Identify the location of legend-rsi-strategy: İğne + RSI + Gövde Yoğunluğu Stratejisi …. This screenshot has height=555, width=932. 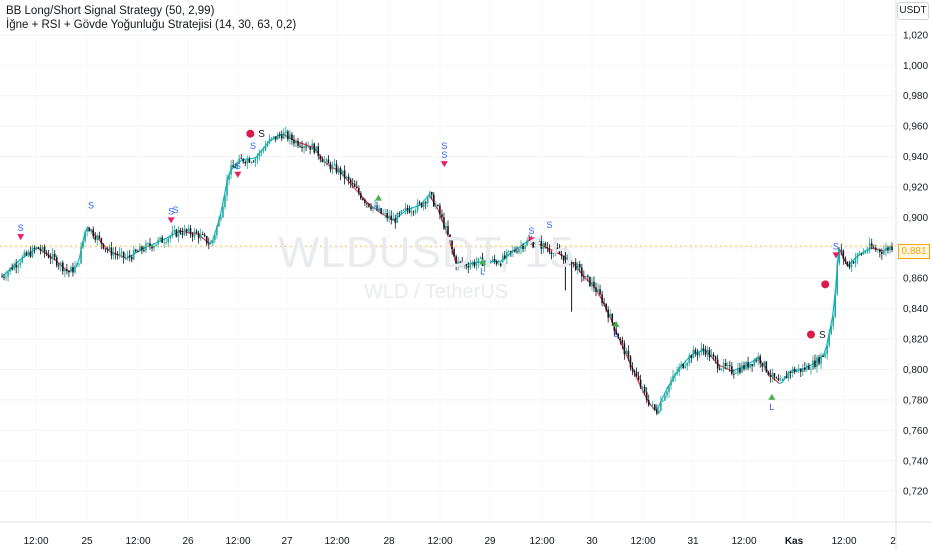
(151, 25).